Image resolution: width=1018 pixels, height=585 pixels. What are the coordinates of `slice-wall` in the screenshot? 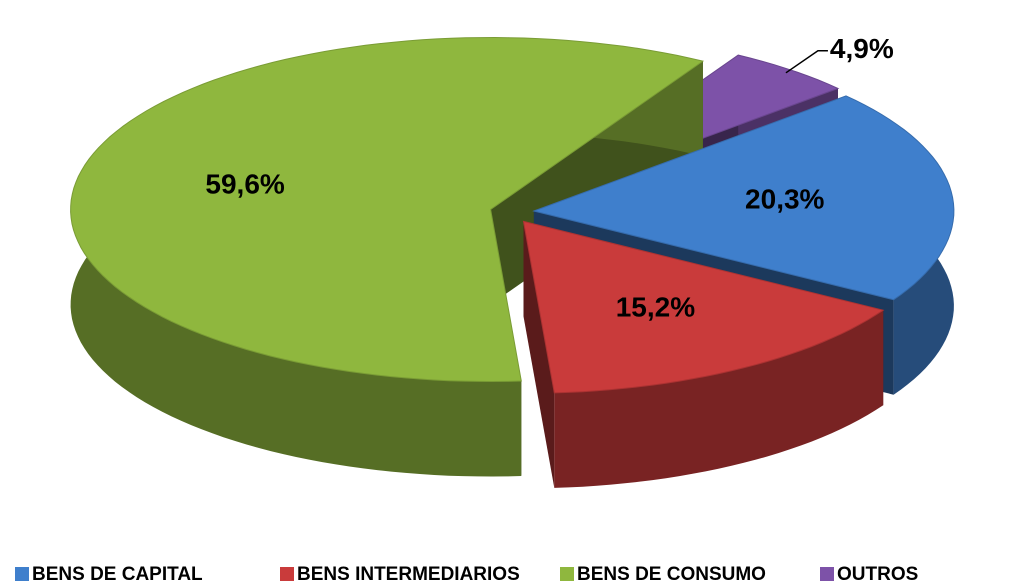 It's located at (539, 354).